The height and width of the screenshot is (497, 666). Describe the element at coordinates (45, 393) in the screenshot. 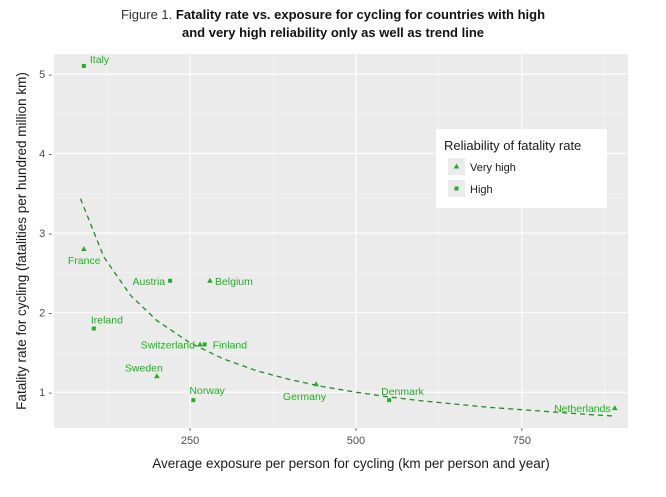

I see `y-tick-label: 1 -` at that location.